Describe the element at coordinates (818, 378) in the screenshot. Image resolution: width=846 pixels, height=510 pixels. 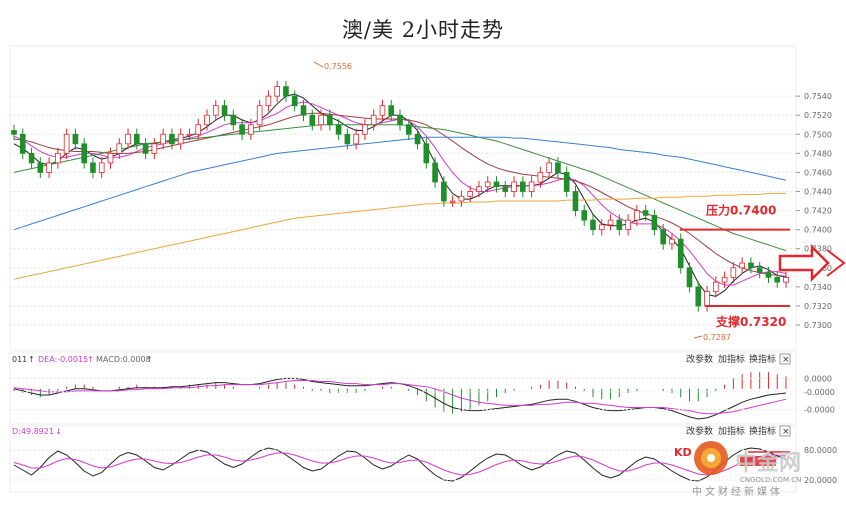
I see `macd-tick-label: 0.0000` at that location.